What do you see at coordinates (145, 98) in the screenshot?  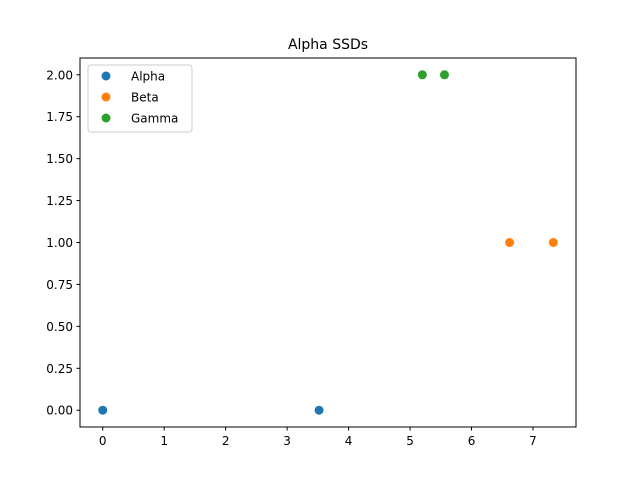 I see `legend-label-beta: Beta` at bounding box center [145, 98].